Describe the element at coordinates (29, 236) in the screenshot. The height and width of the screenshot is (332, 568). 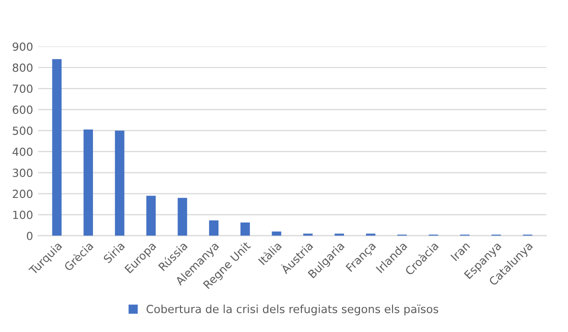
I see `y-tick-label: 0` at that location.